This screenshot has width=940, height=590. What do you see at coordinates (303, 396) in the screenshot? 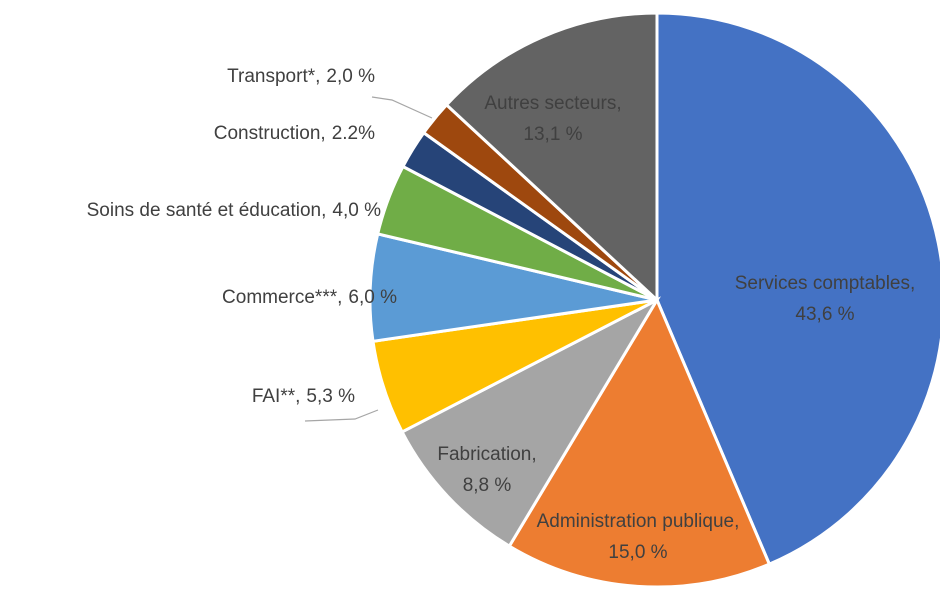
I see `data-label: FAI**, 5,3 %` at bounding box center [303, 396].